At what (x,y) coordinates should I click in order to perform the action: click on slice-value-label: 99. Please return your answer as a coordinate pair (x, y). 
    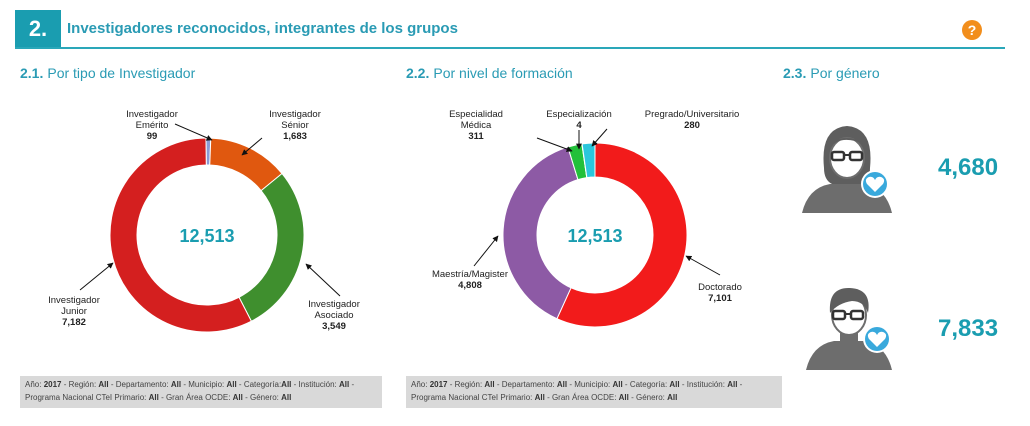
    Looking at the image, I should click on (152, 136).